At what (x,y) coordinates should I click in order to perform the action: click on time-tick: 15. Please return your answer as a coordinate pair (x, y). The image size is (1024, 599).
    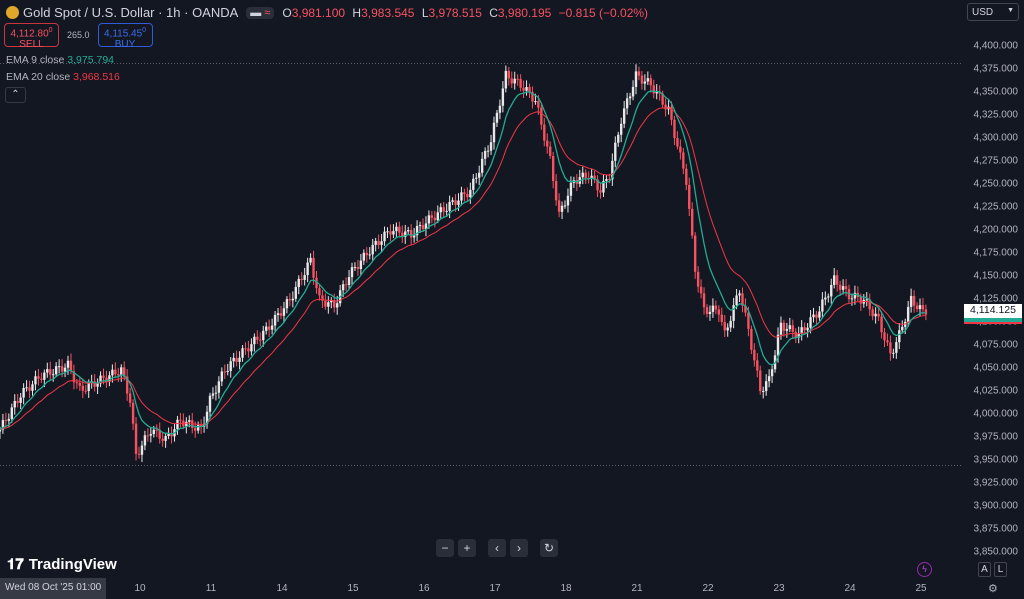
    Looking at the image, I should click on (353, 588).